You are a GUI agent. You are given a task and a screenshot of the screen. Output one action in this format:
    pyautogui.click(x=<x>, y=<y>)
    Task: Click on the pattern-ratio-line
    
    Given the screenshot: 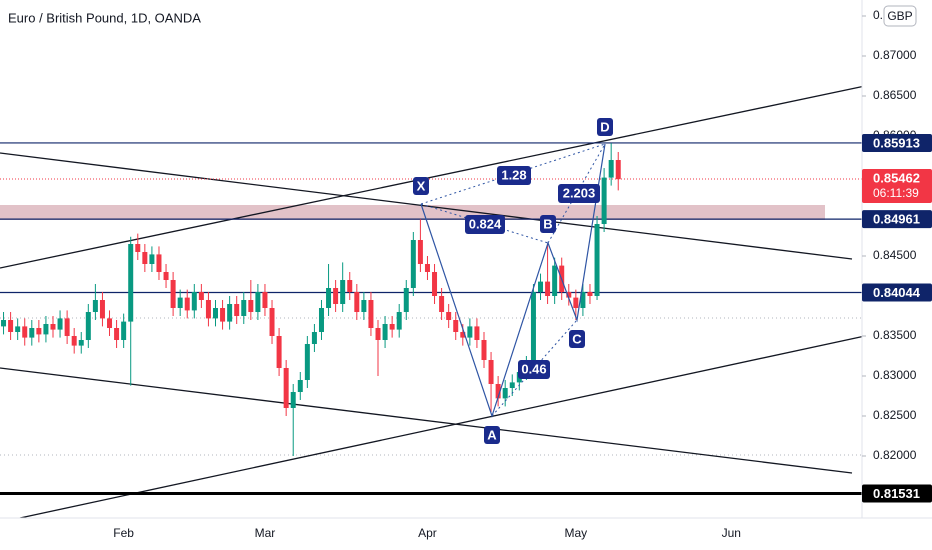 What is the action you would take?
    pyautogui.click(x=576, y=193)
    